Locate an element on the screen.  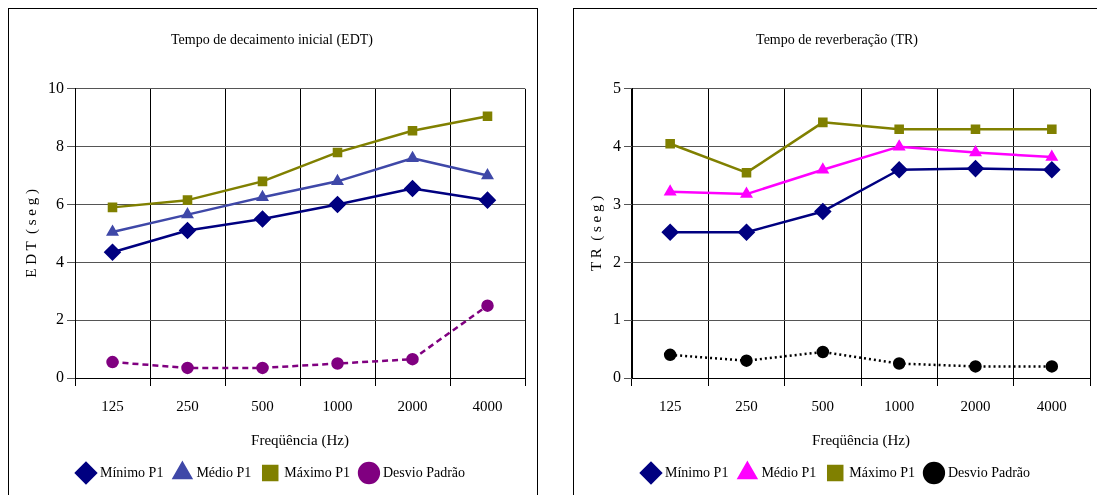
y-axis-title: E D T ( s e g ) is located at coordinates (31, 233).